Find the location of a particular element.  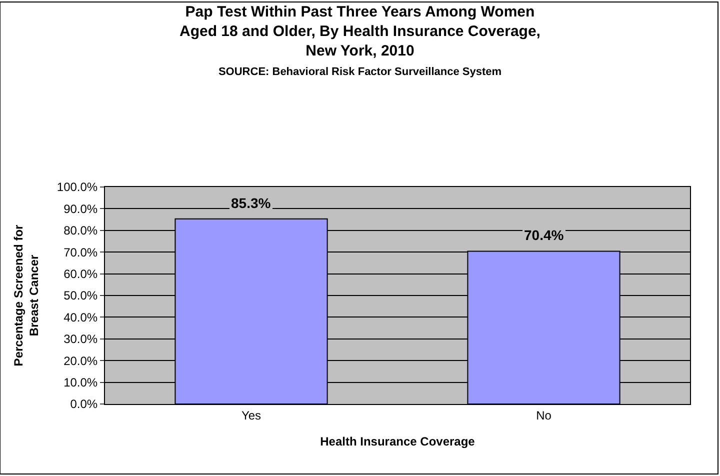

y-axis-title: Percentage Screened for Breast Cancer is located at coordinates (27, 295).